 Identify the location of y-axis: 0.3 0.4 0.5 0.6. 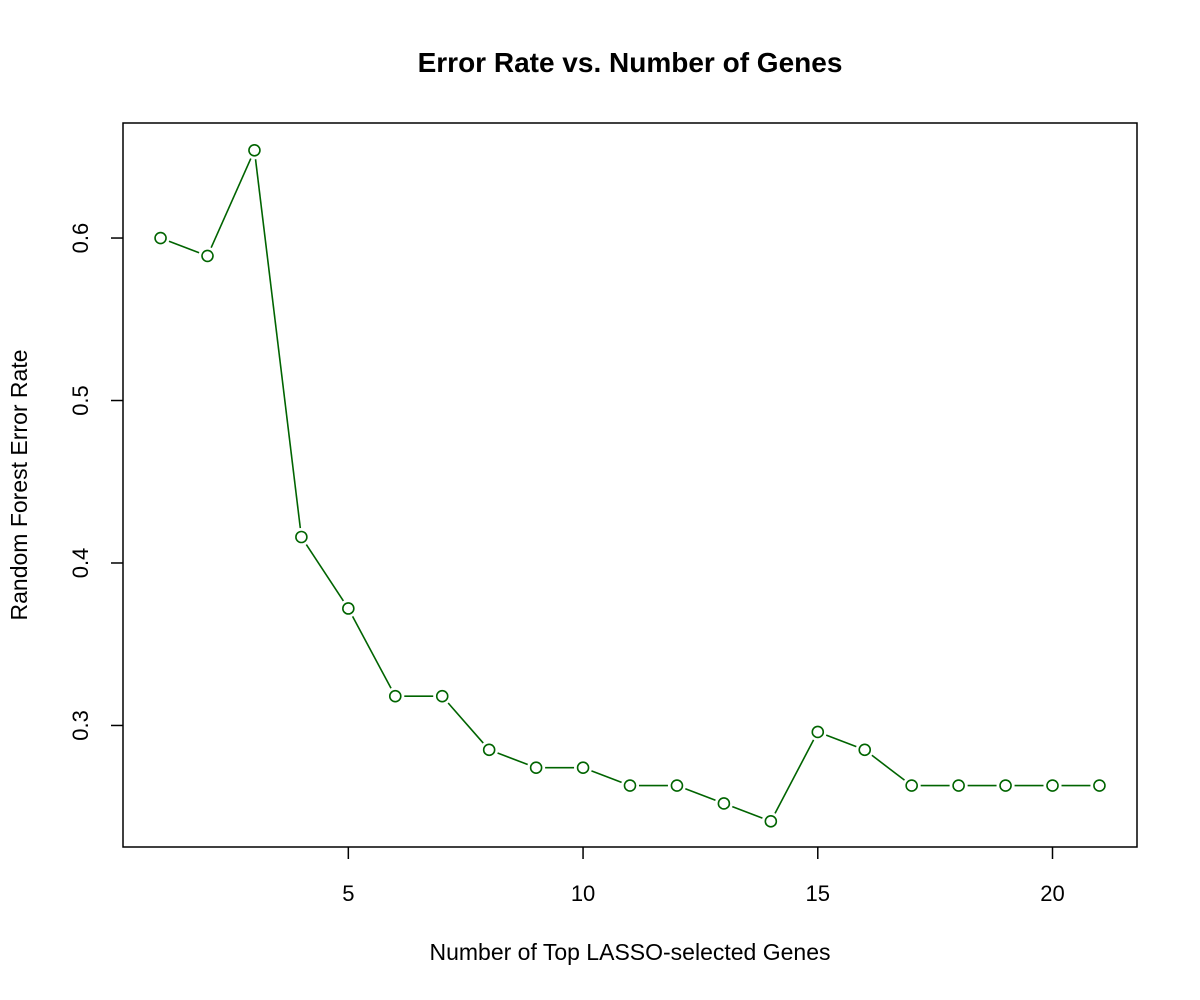
(95, 482).